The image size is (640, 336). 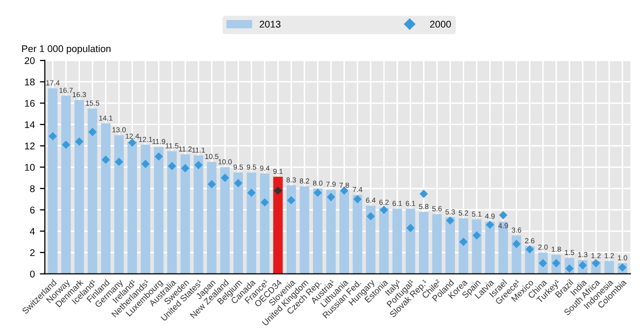 I want to click on y-tick-label: 20, so click(x=29, y=60).